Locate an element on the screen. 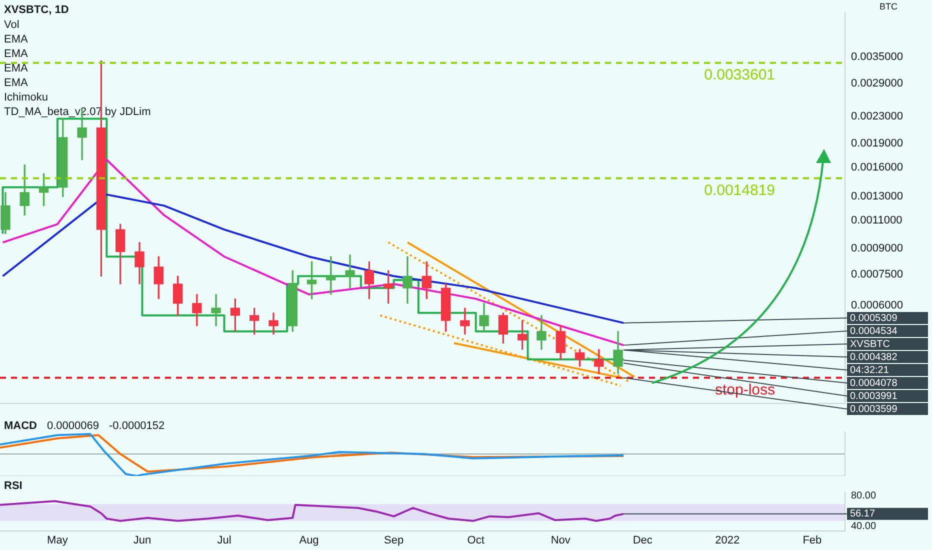 Image resolution: width=932 pixels, height=550 pixels. y-tick-label: 0.0029000 is located at coordinates (877, 84).